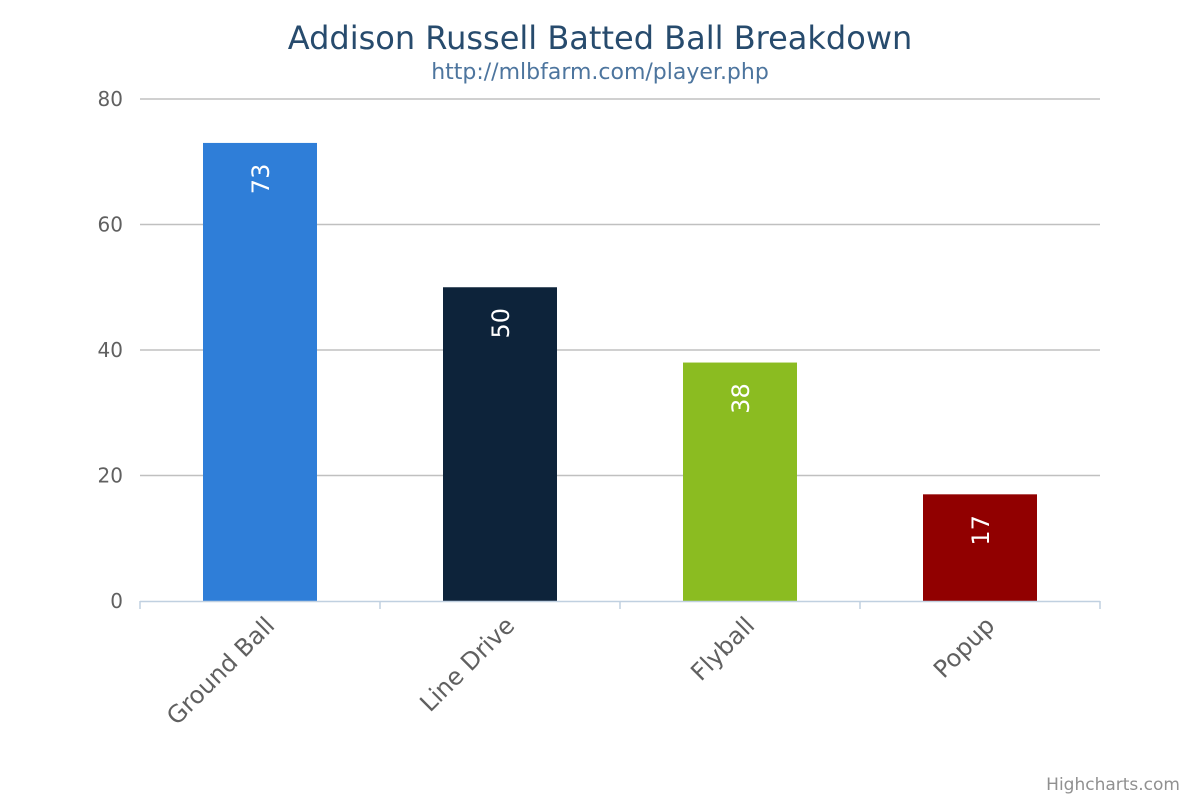  What do you see at coordinates (620, 665) in the screenshot?
I see `x-axis: Ground Ball Line Drive Flyball Popup` at bounding box center [620, 665].